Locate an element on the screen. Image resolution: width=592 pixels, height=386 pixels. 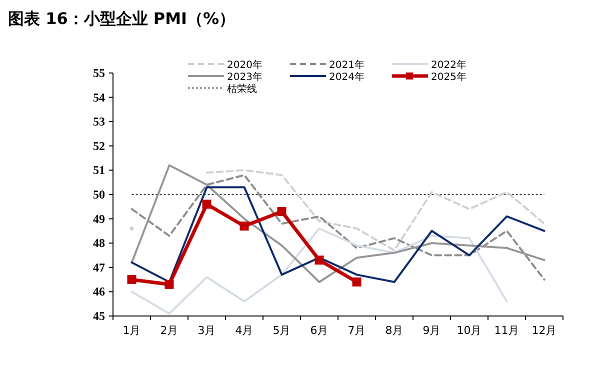
y-tick-label: 51 is located at coordinates (99, 170).